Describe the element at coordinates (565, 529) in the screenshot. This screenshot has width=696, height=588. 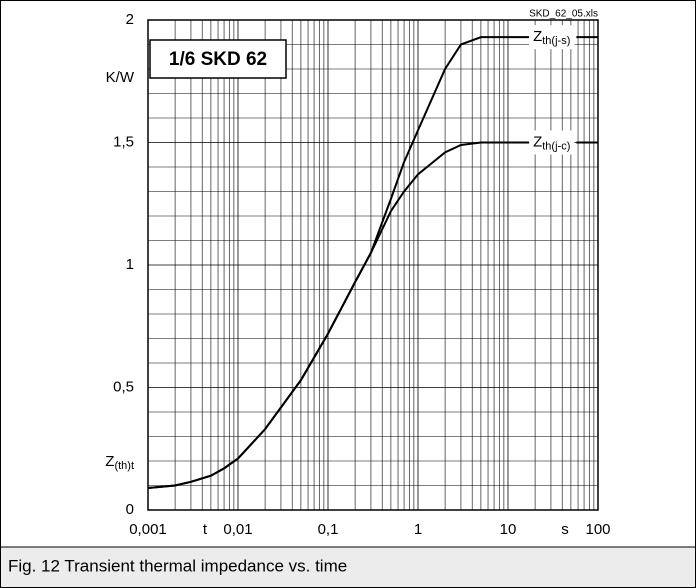
I see `x-axis-unit: s` at that location.